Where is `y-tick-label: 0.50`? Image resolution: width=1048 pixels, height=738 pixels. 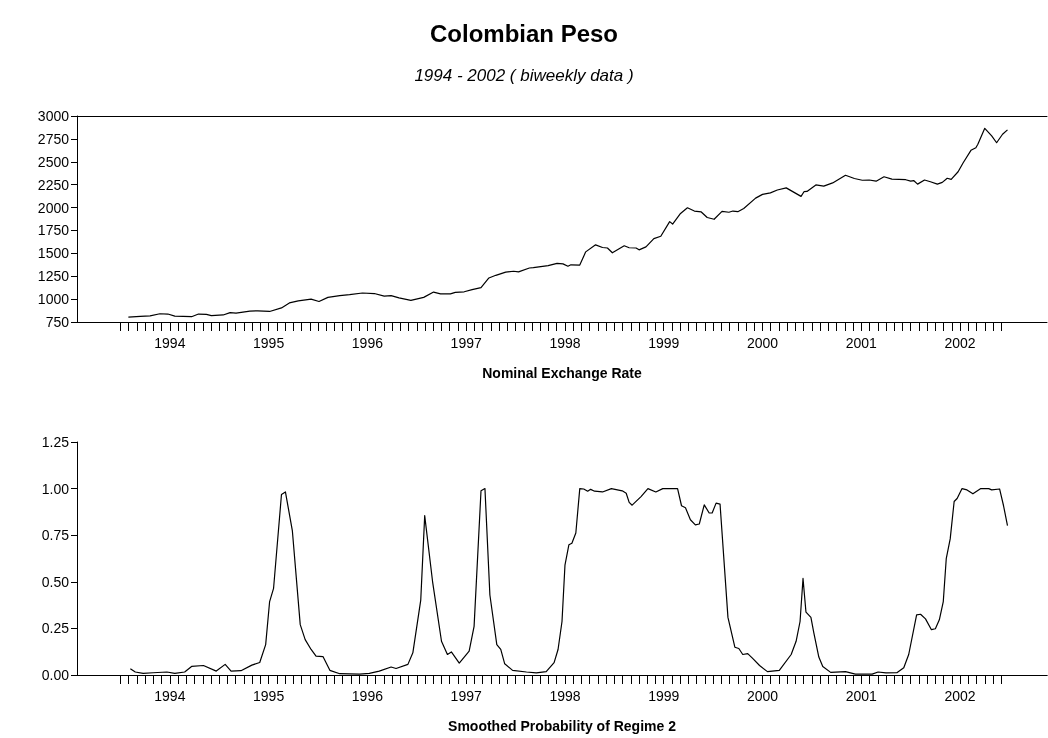 y-tick-label: 0.50 is located at coordinates (55, 581).